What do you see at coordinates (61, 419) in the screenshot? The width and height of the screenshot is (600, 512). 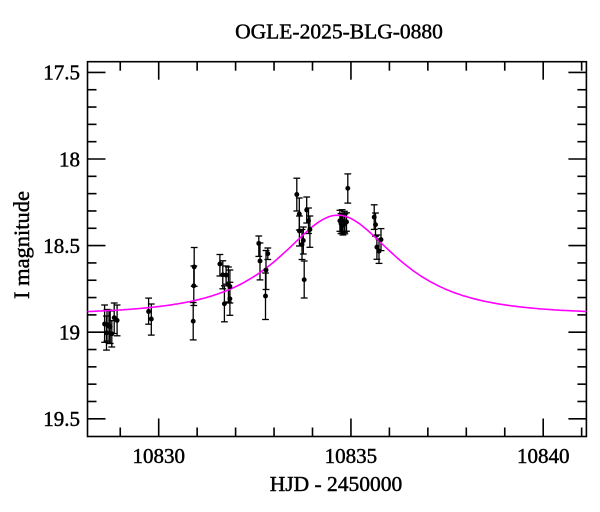 I see `svg-text: 19.5` at bounding box center [61, 419].